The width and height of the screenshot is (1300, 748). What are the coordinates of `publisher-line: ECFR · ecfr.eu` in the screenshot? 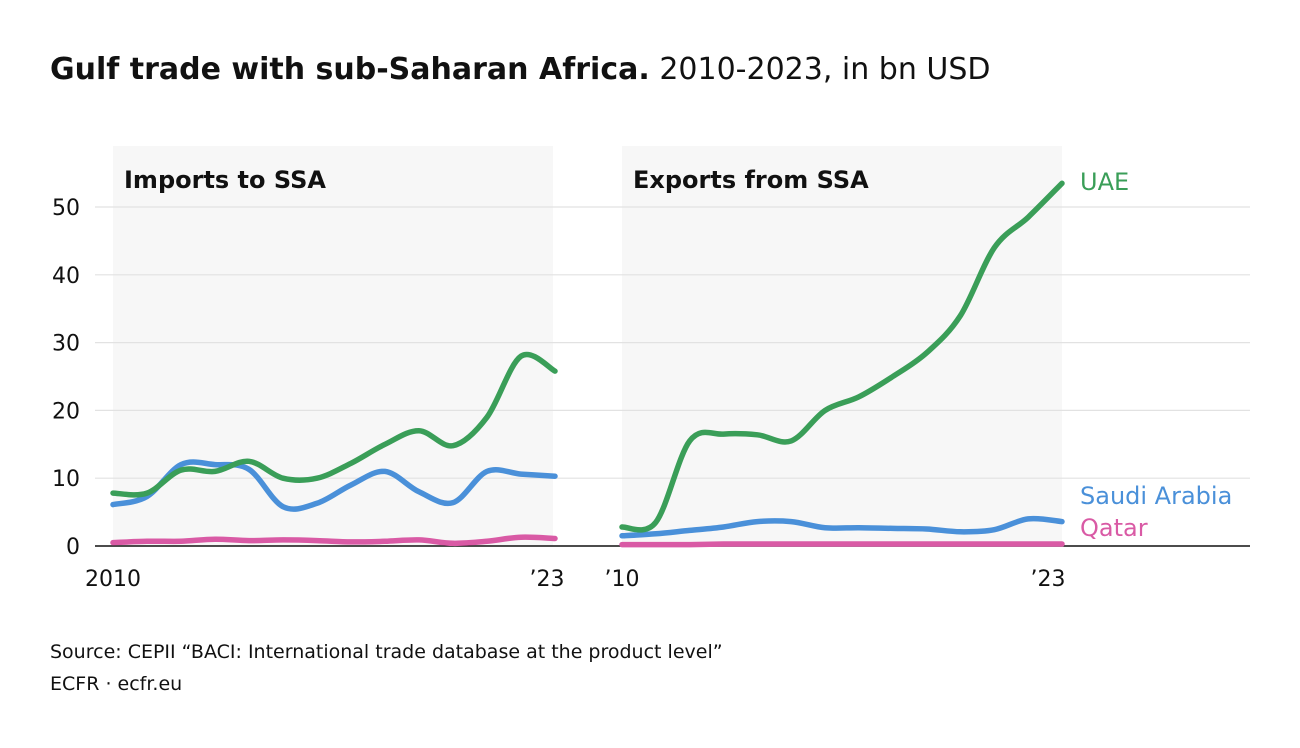 It's located at (116, 684).